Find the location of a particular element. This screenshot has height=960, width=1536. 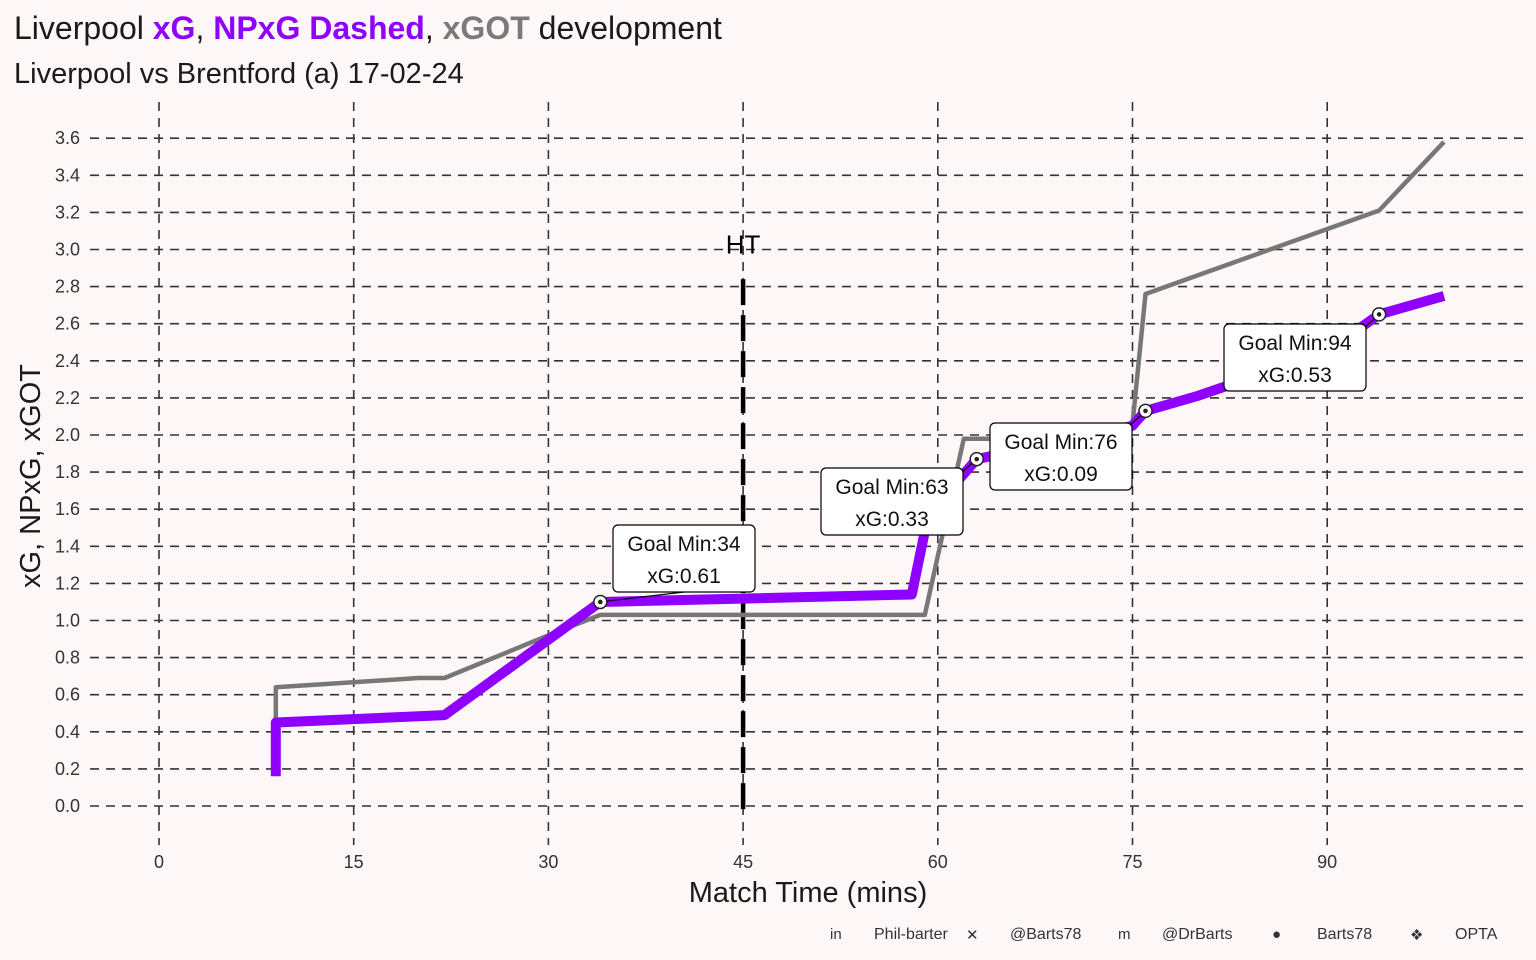

chart-subtitle: Liverpool vs Brentford (a) 17-02-24 is located at coordinates (239, 74).